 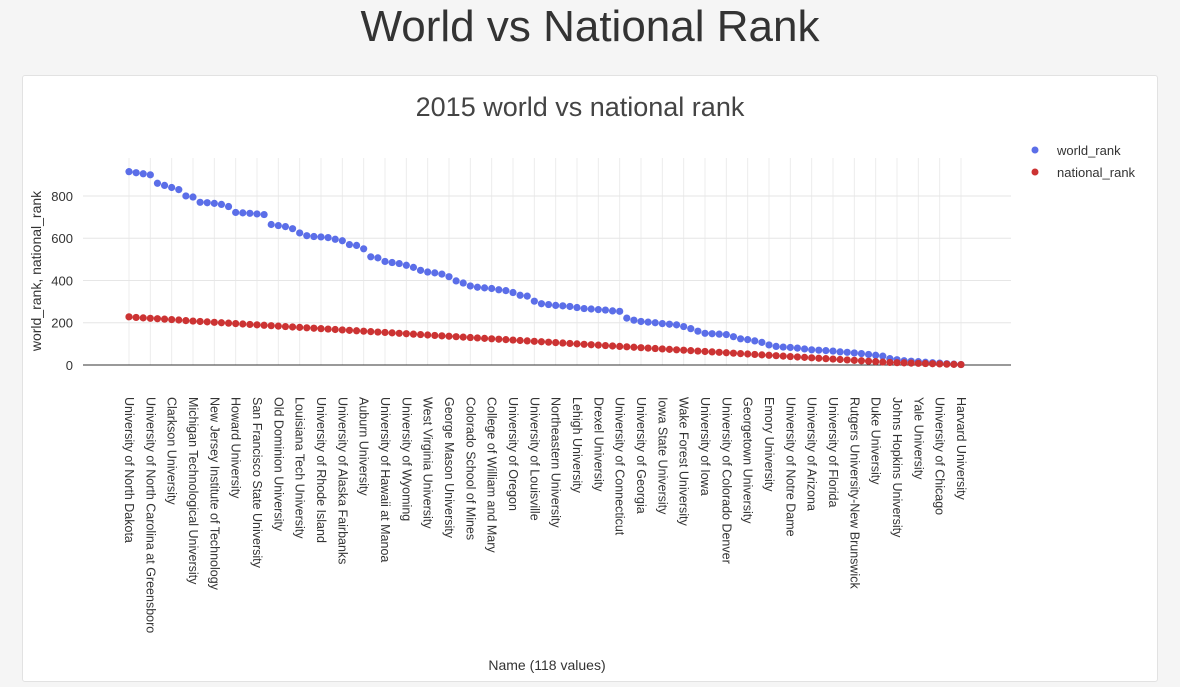 What do you see at coordinates (1076, 150) in the screenshot?
I see `legend-item-world-rank: world_rank` at bounding box center [1076, 150].